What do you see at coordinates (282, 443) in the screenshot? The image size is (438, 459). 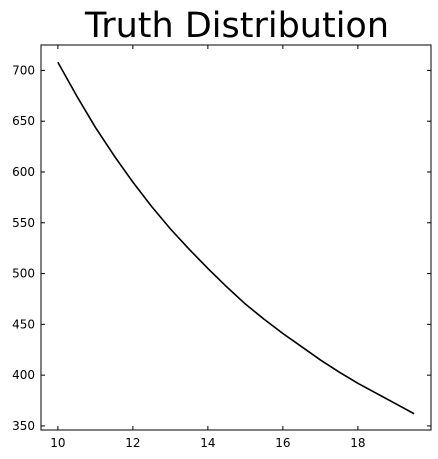 I see `x-tick-label: 16` at bounding box center [282, 443].